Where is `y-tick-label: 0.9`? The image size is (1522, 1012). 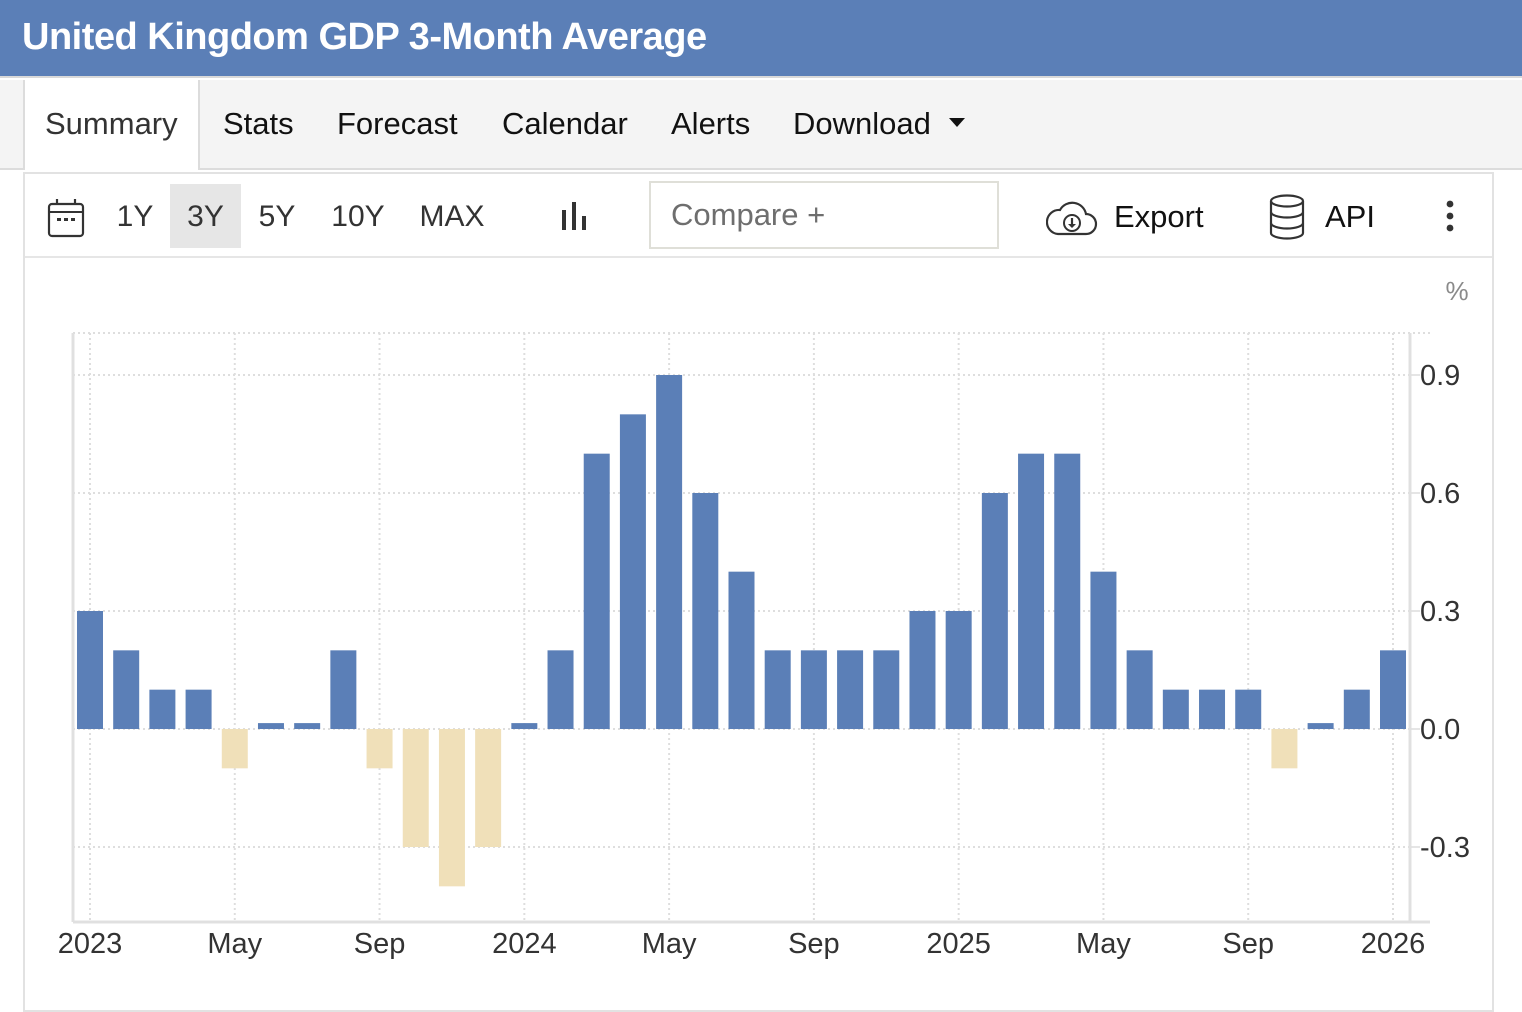
y-tick-label: 0.9 is located at coordinates (1440, 376).